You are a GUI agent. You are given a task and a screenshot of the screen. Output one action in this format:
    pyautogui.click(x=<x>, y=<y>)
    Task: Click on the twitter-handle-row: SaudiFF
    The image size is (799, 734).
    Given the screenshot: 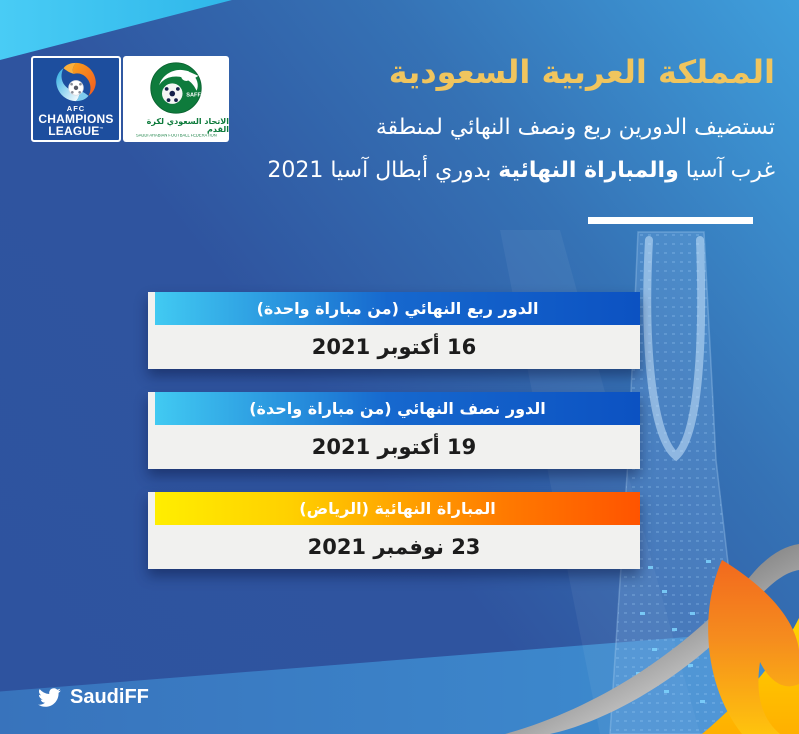 What is the action you would take?
    pyautogui.click(x=93, y=697)
    